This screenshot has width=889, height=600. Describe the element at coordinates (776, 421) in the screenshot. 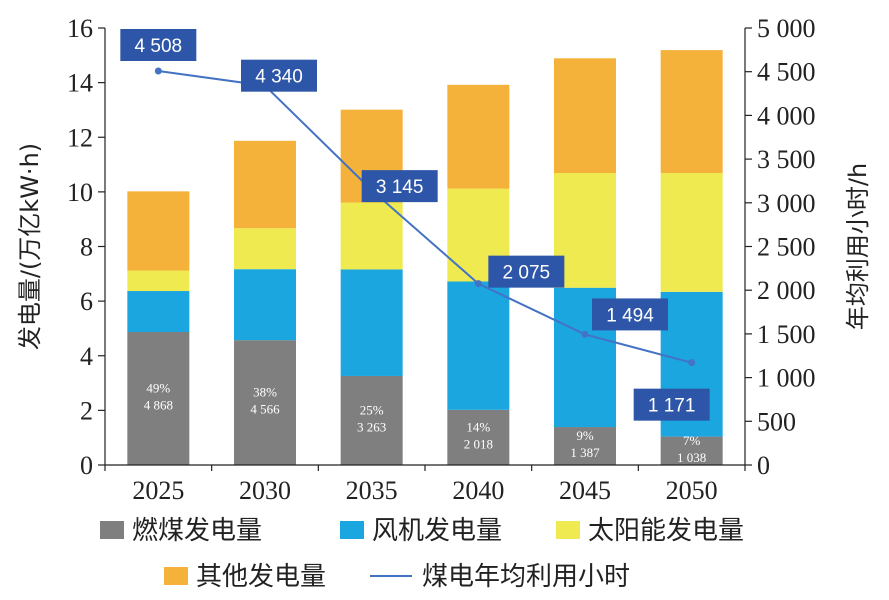

I see `y2-tick-label: 500` at that location.